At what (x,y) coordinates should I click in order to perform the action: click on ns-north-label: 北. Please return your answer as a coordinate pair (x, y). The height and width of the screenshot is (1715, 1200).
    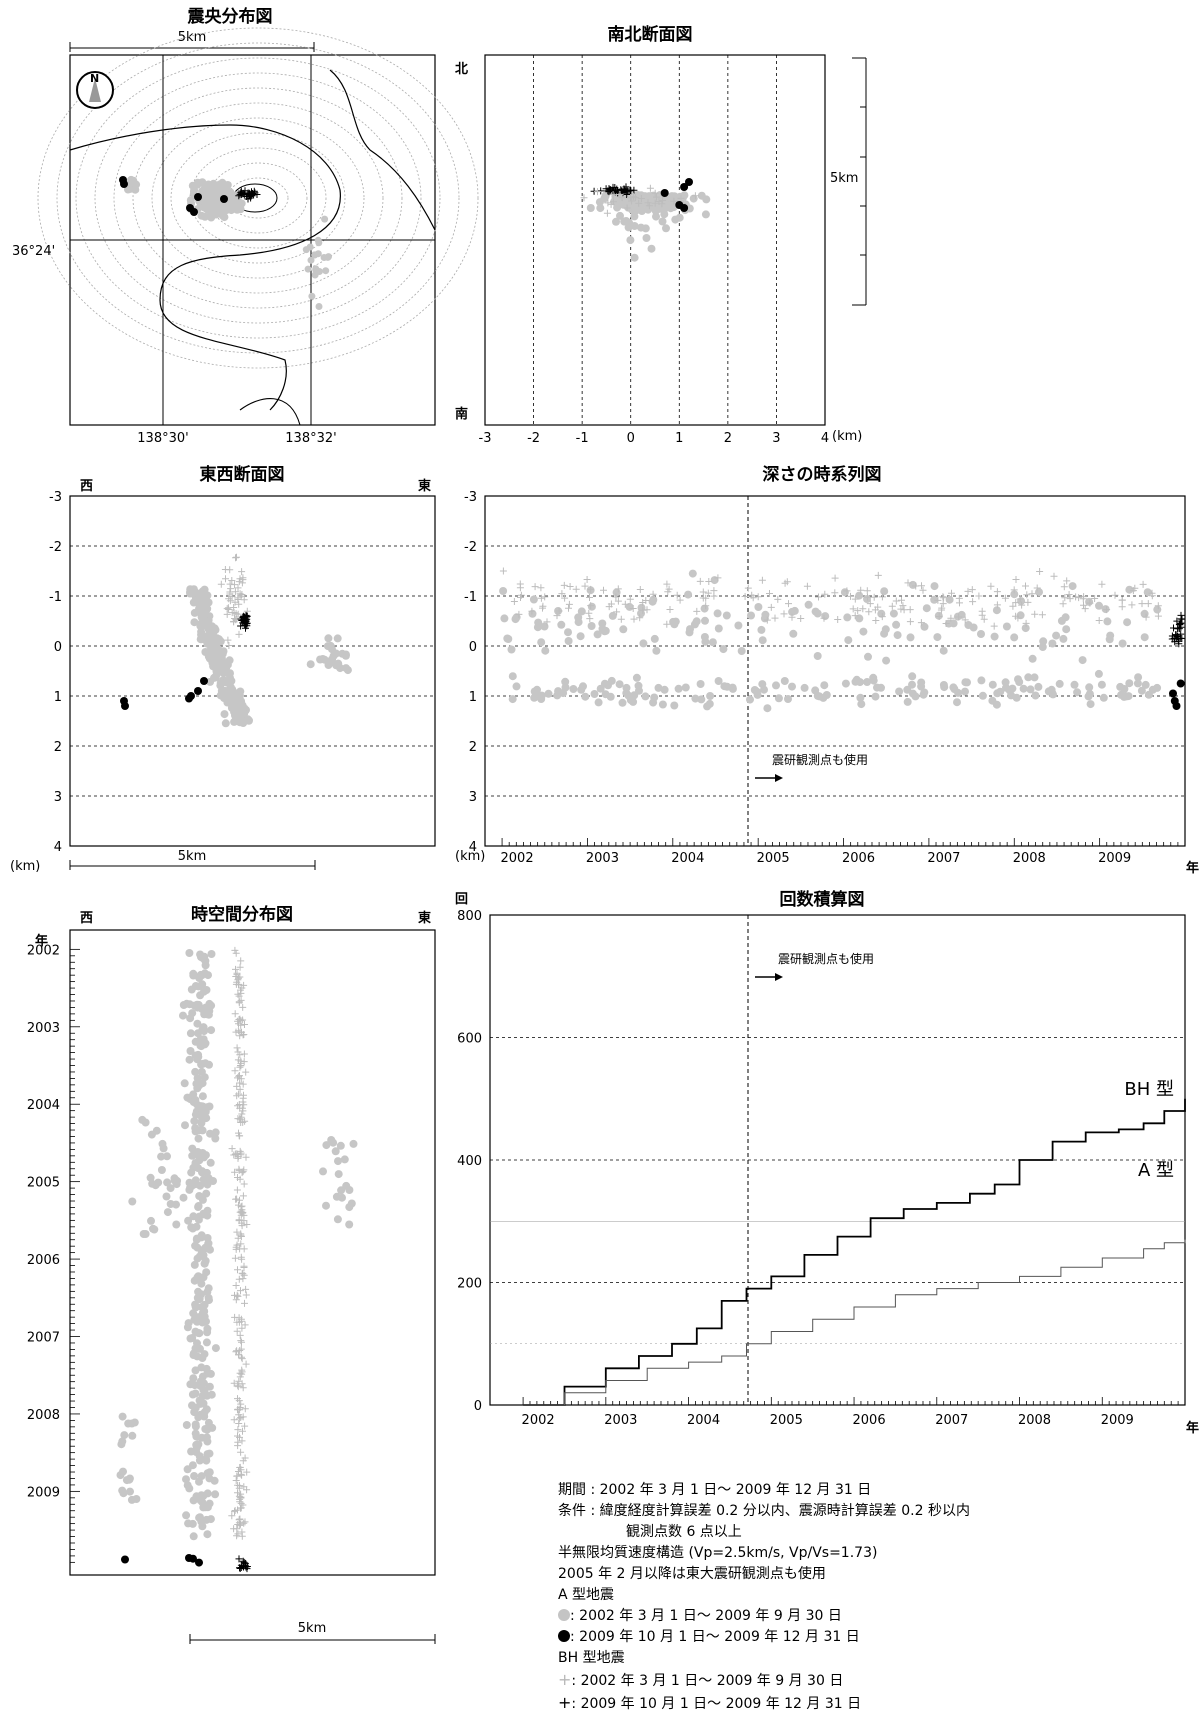
    Looking at the image, I should click on (461, 69).